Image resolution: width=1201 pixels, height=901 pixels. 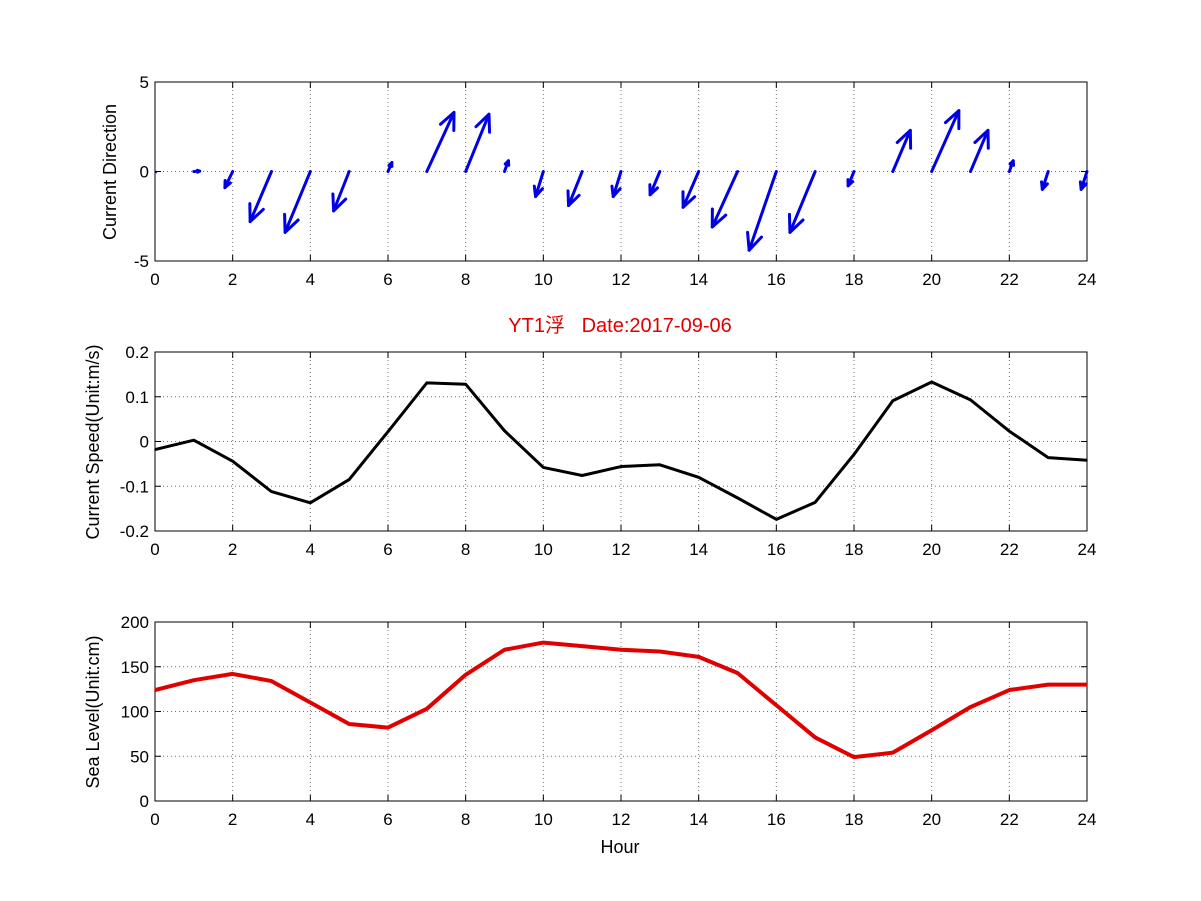 What do you see at coordinates (1009, 819) in the screenshot?
I see `sea-level-xtick-label: 22` at bounding box center [1009, 819].